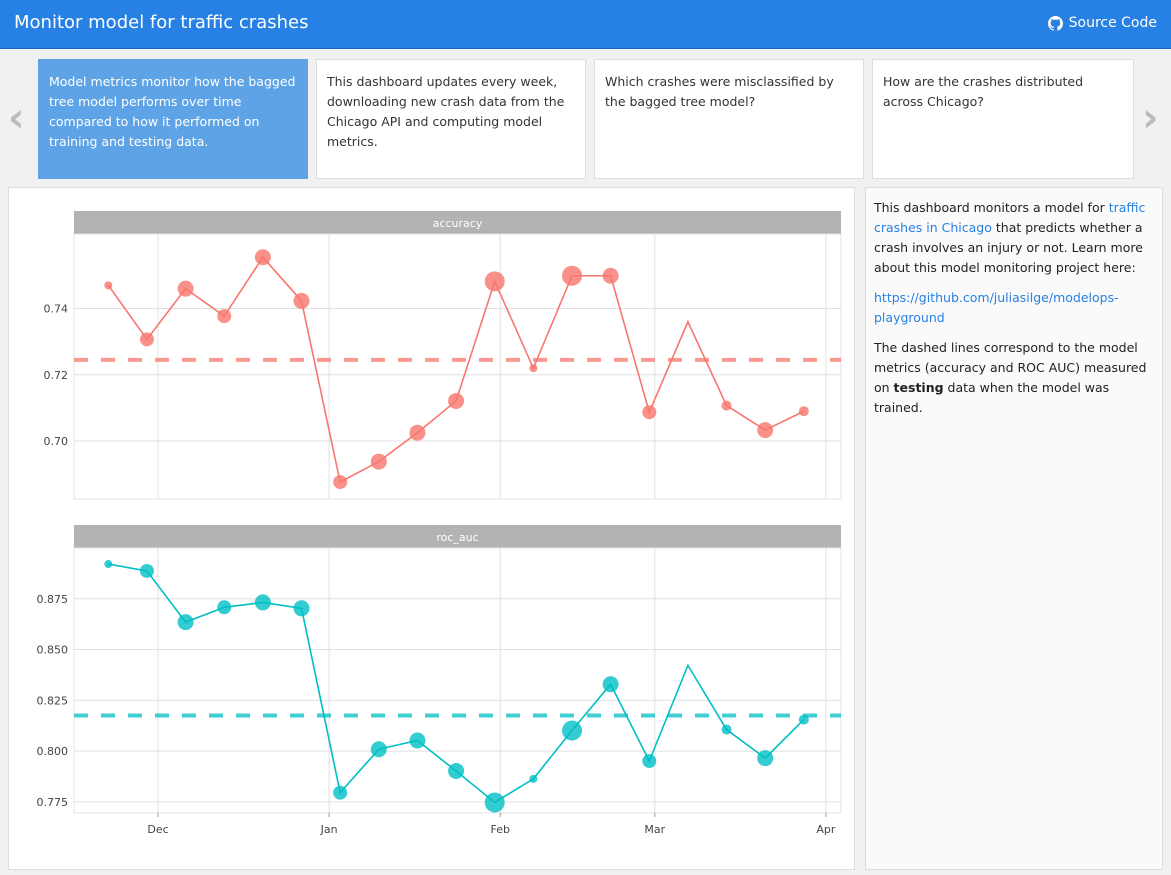 This screenshot has height=875, width=1171. I want to click on x-tick-label: Jan, so click(329, 829).